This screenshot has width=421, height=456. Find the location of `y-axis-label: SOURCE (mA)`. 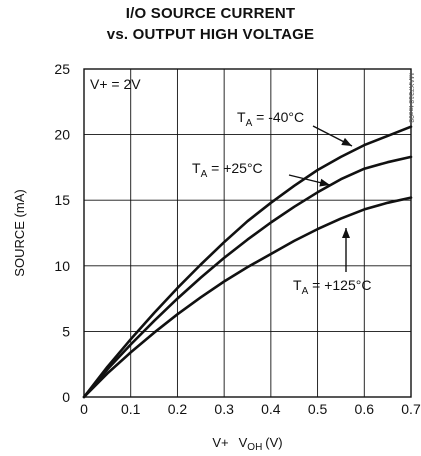

y-axis-label: SOURCE (mA) is located at coordinates (19, 232).